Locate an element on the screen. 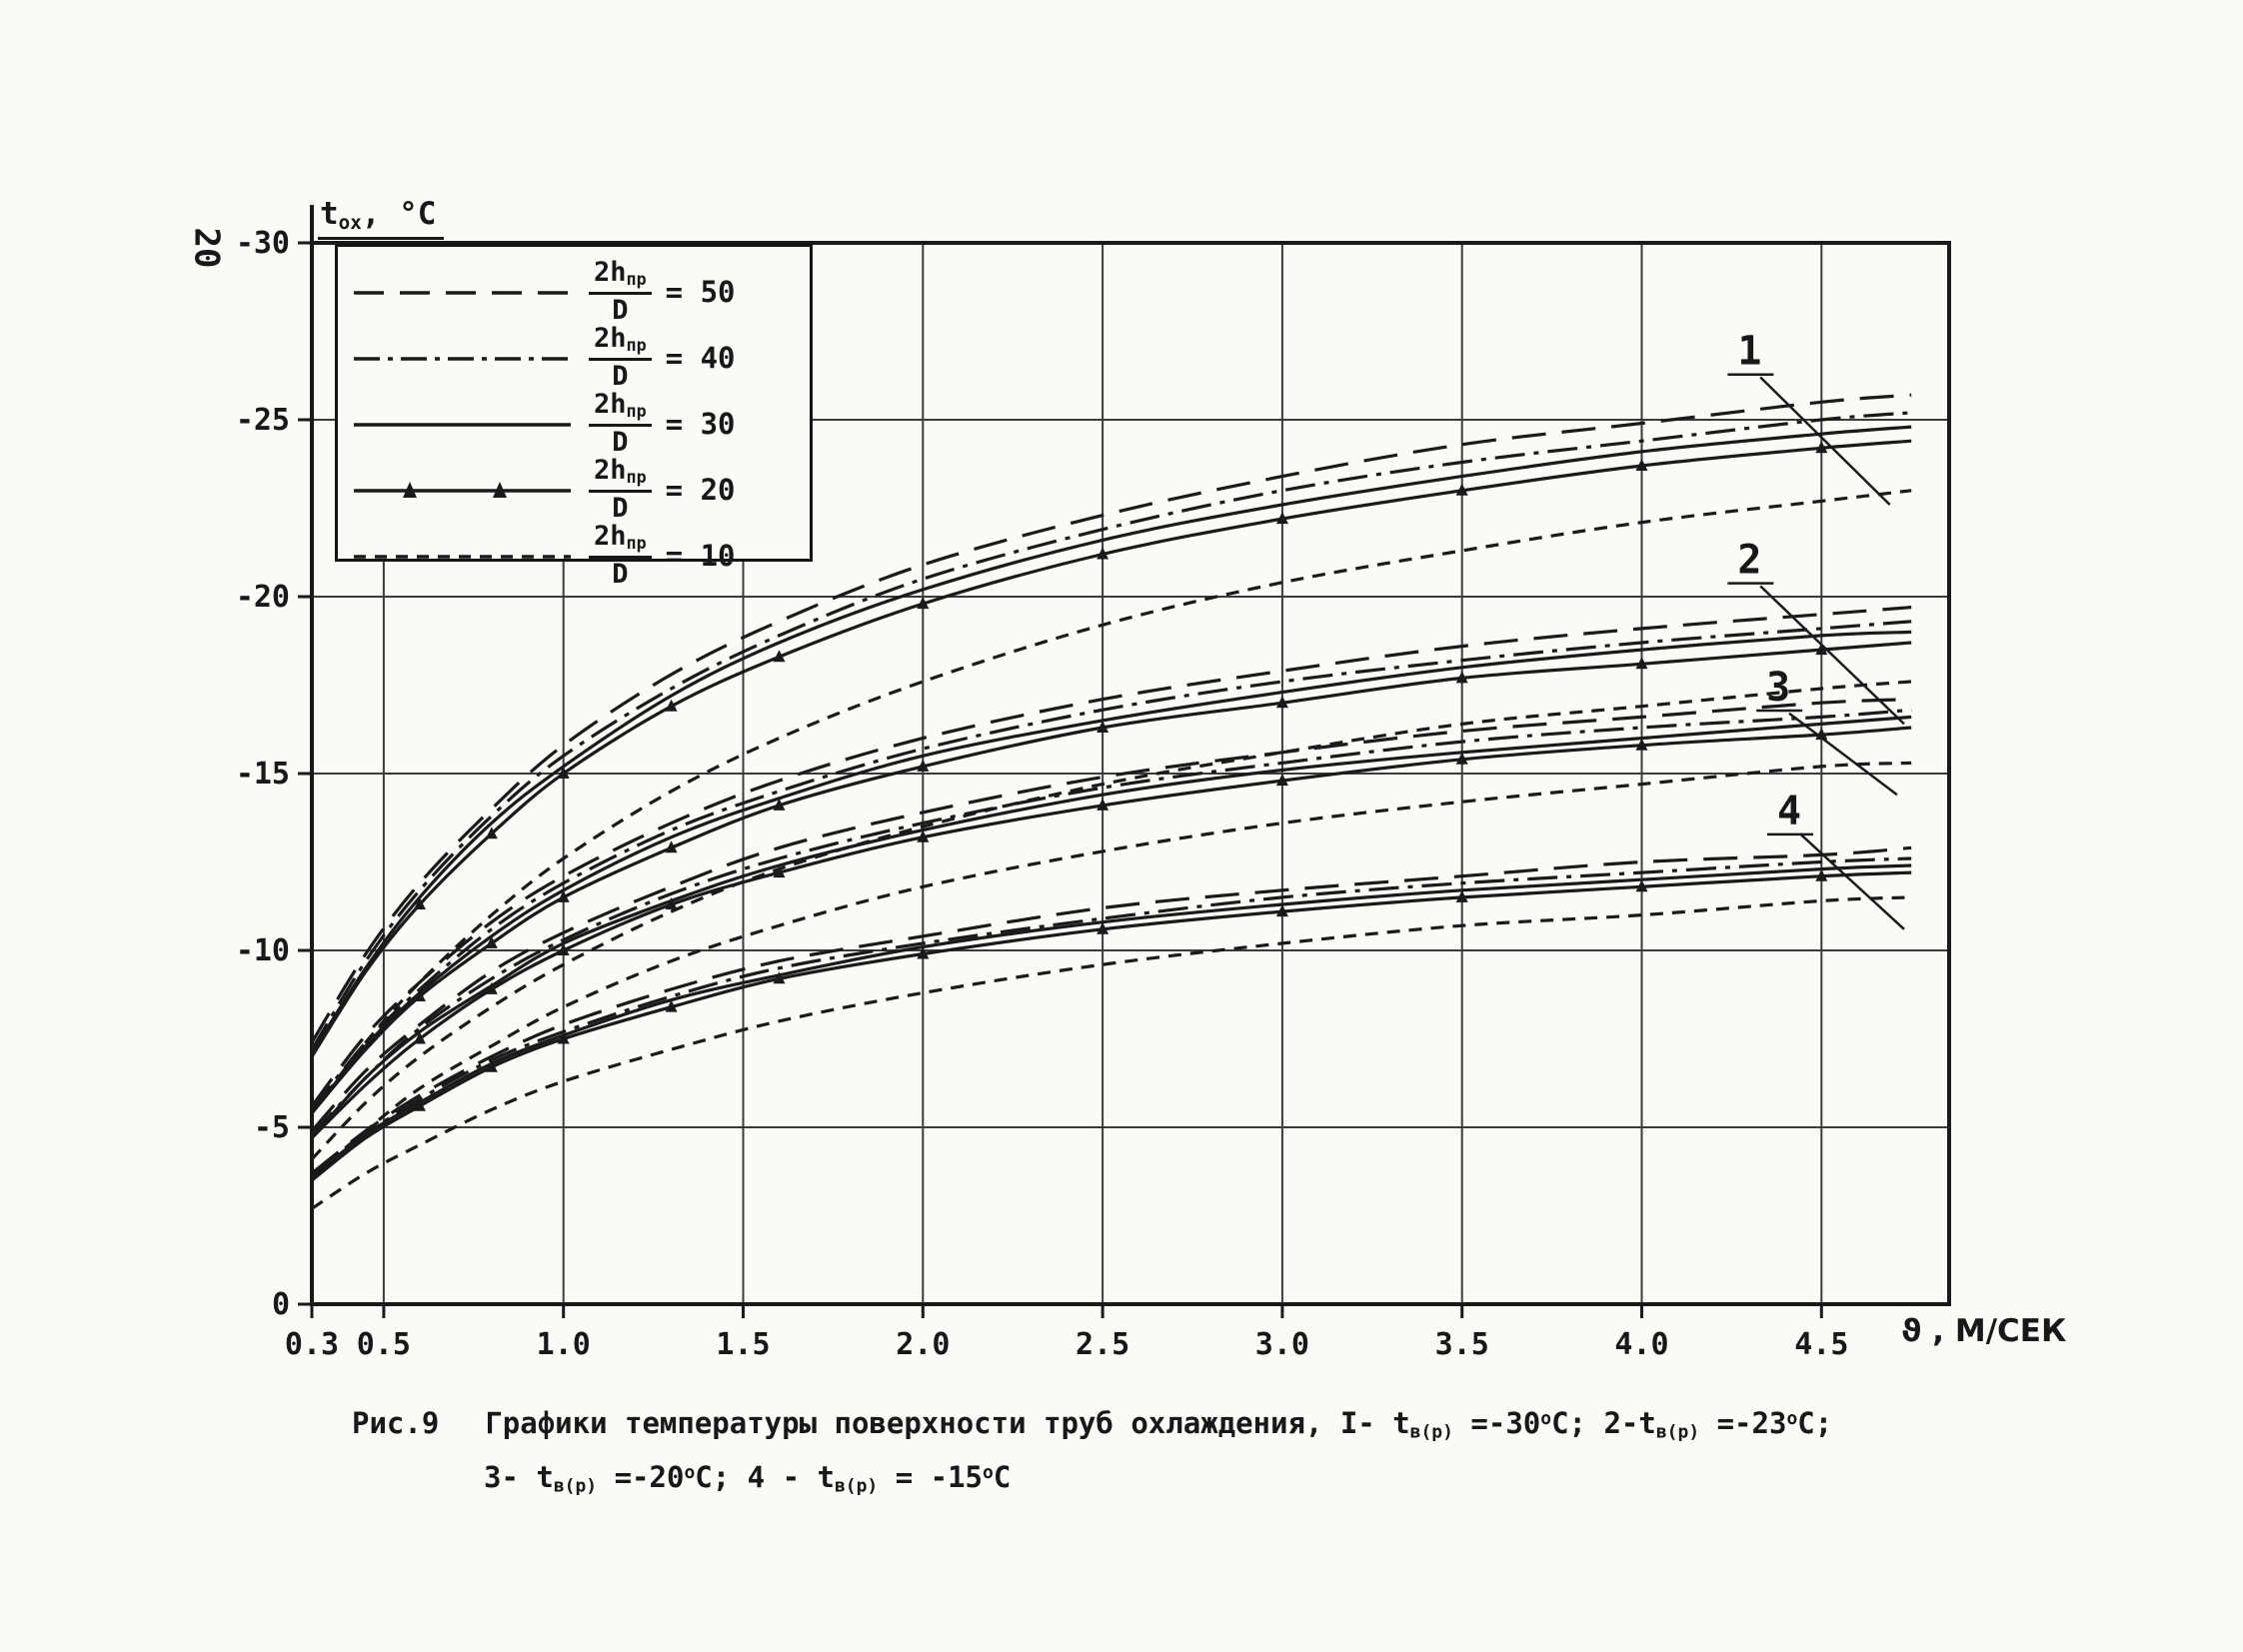  x-tick-label: 3.0 is located at coordinates (1282, 1344).